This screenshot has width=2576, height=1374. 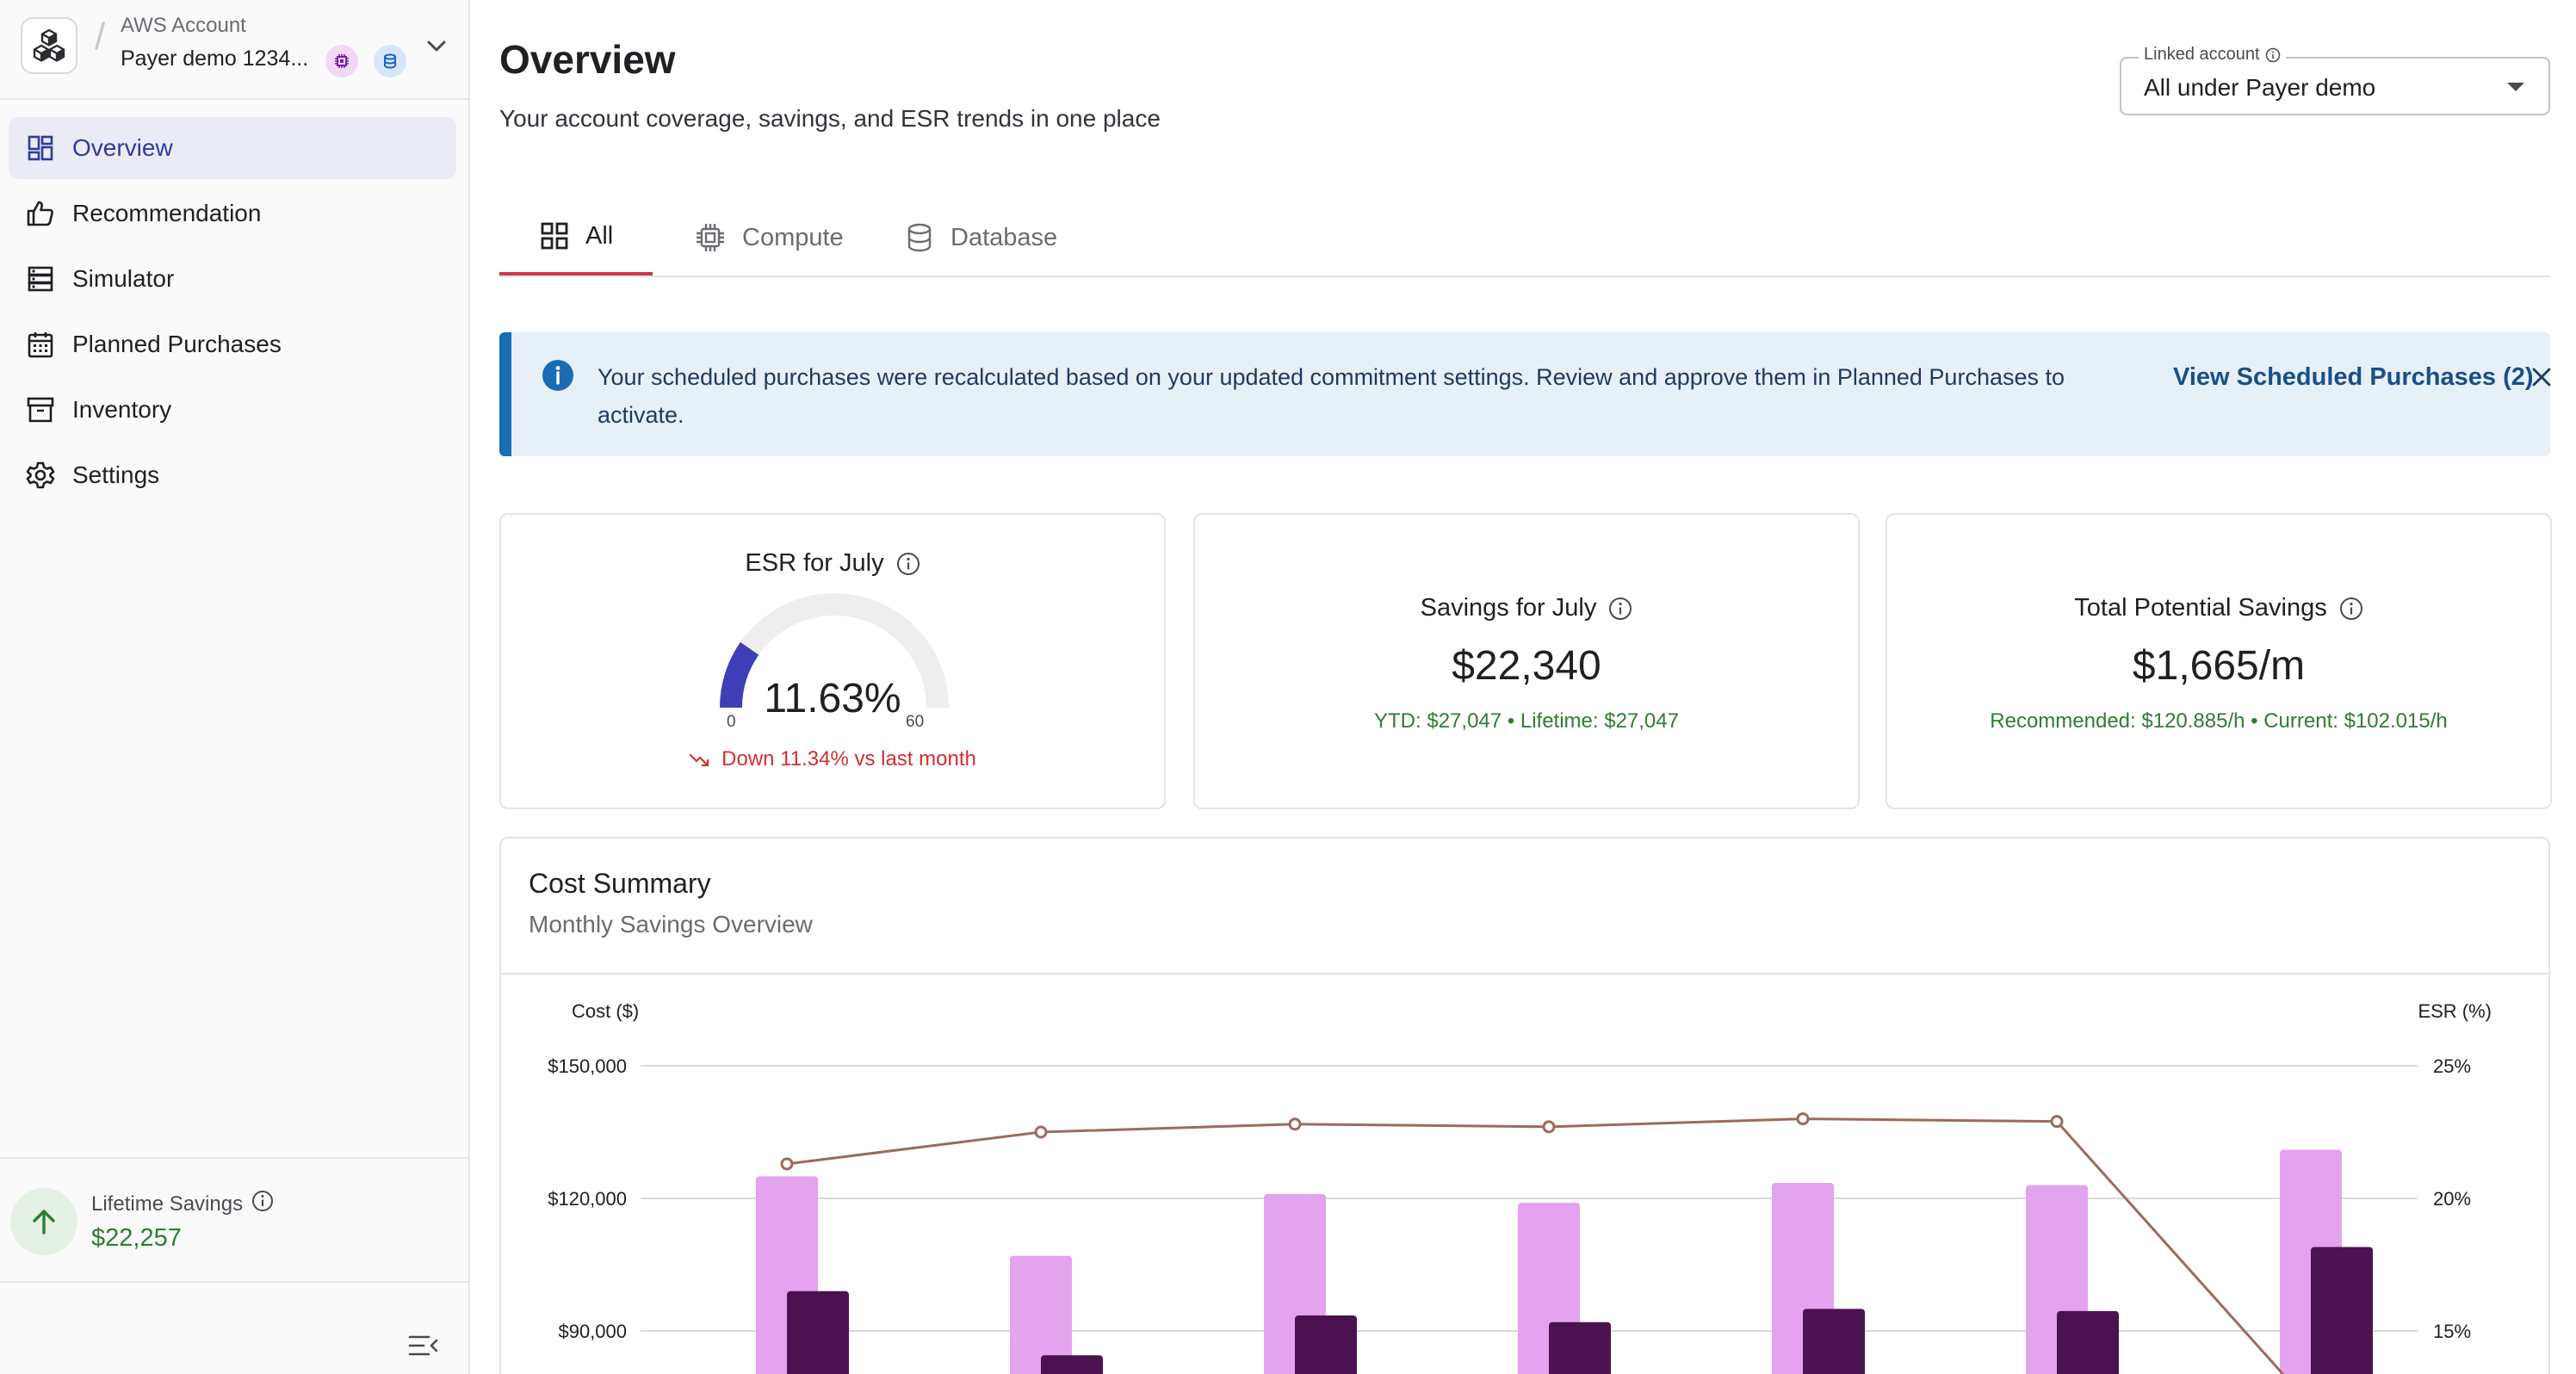 I want to click on gauge-fill, so click(x=739, y=675).